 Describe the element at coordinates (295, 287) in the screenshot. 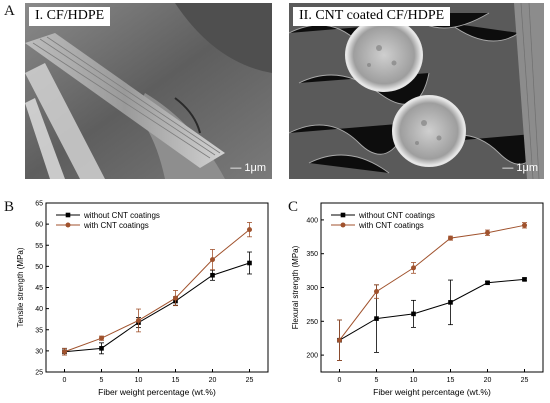

I see `y-axis-label: Flexural strength (MPa)` at that location.